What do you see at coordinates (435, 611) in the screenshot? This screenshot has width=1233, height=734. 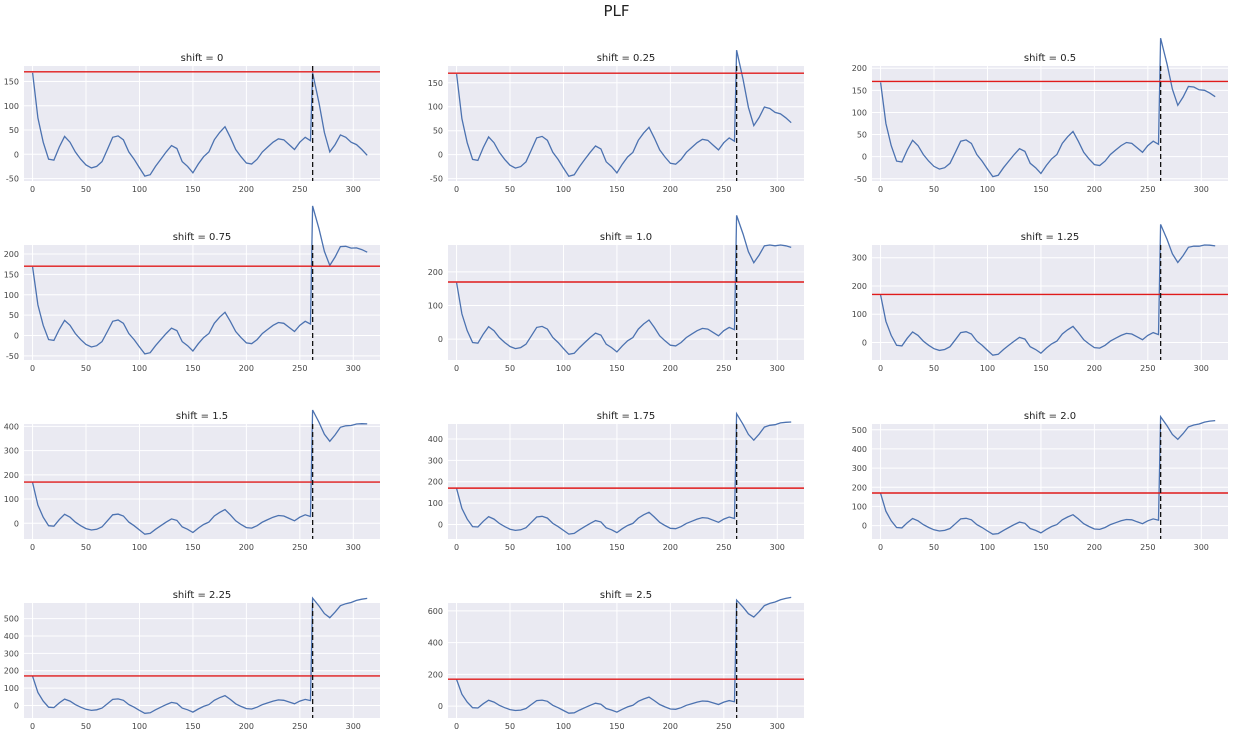 I see `y-tick-label: 600` at bounding box center [435, 611].